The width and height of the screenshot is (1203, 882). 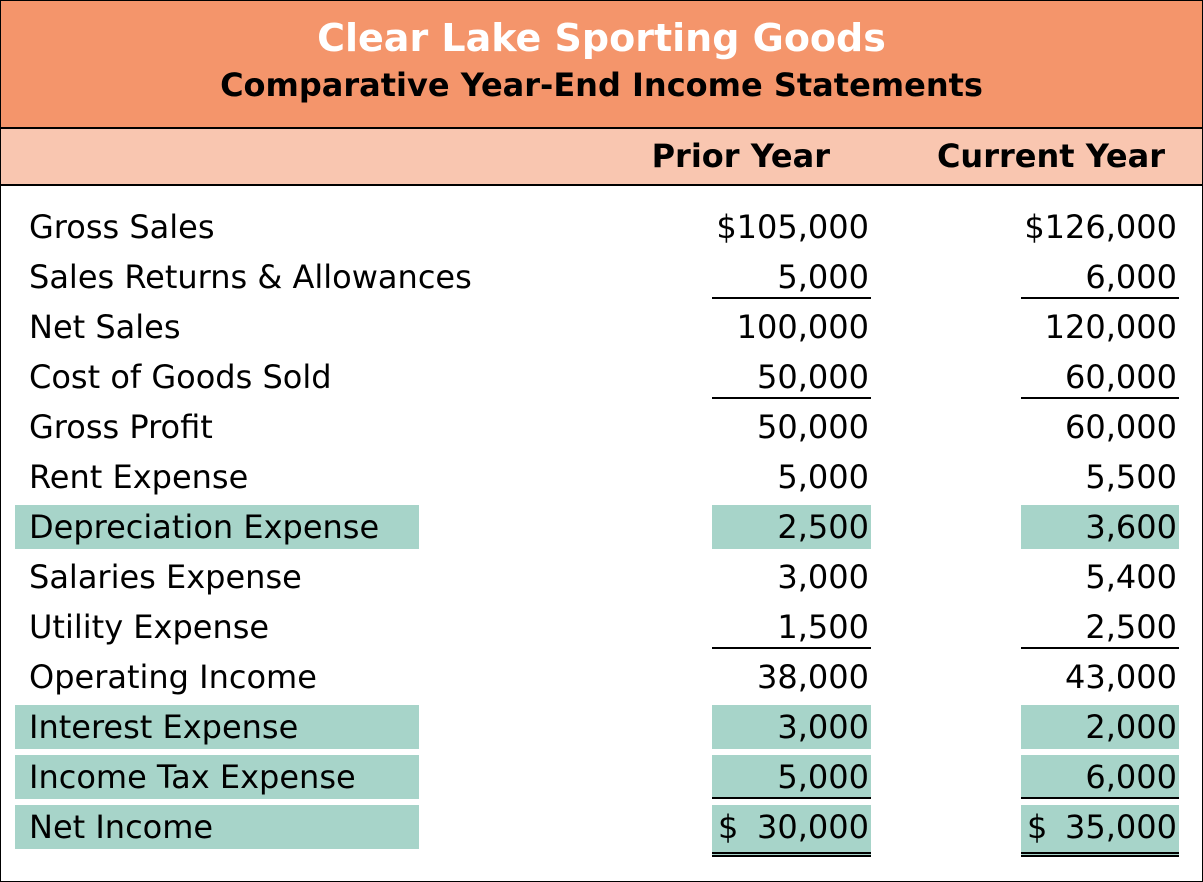 What do you see at coordinates (180, 377) in the screenshot?
I see `row-label: Cost of Goods Sold` at bounding box center [180, 377].